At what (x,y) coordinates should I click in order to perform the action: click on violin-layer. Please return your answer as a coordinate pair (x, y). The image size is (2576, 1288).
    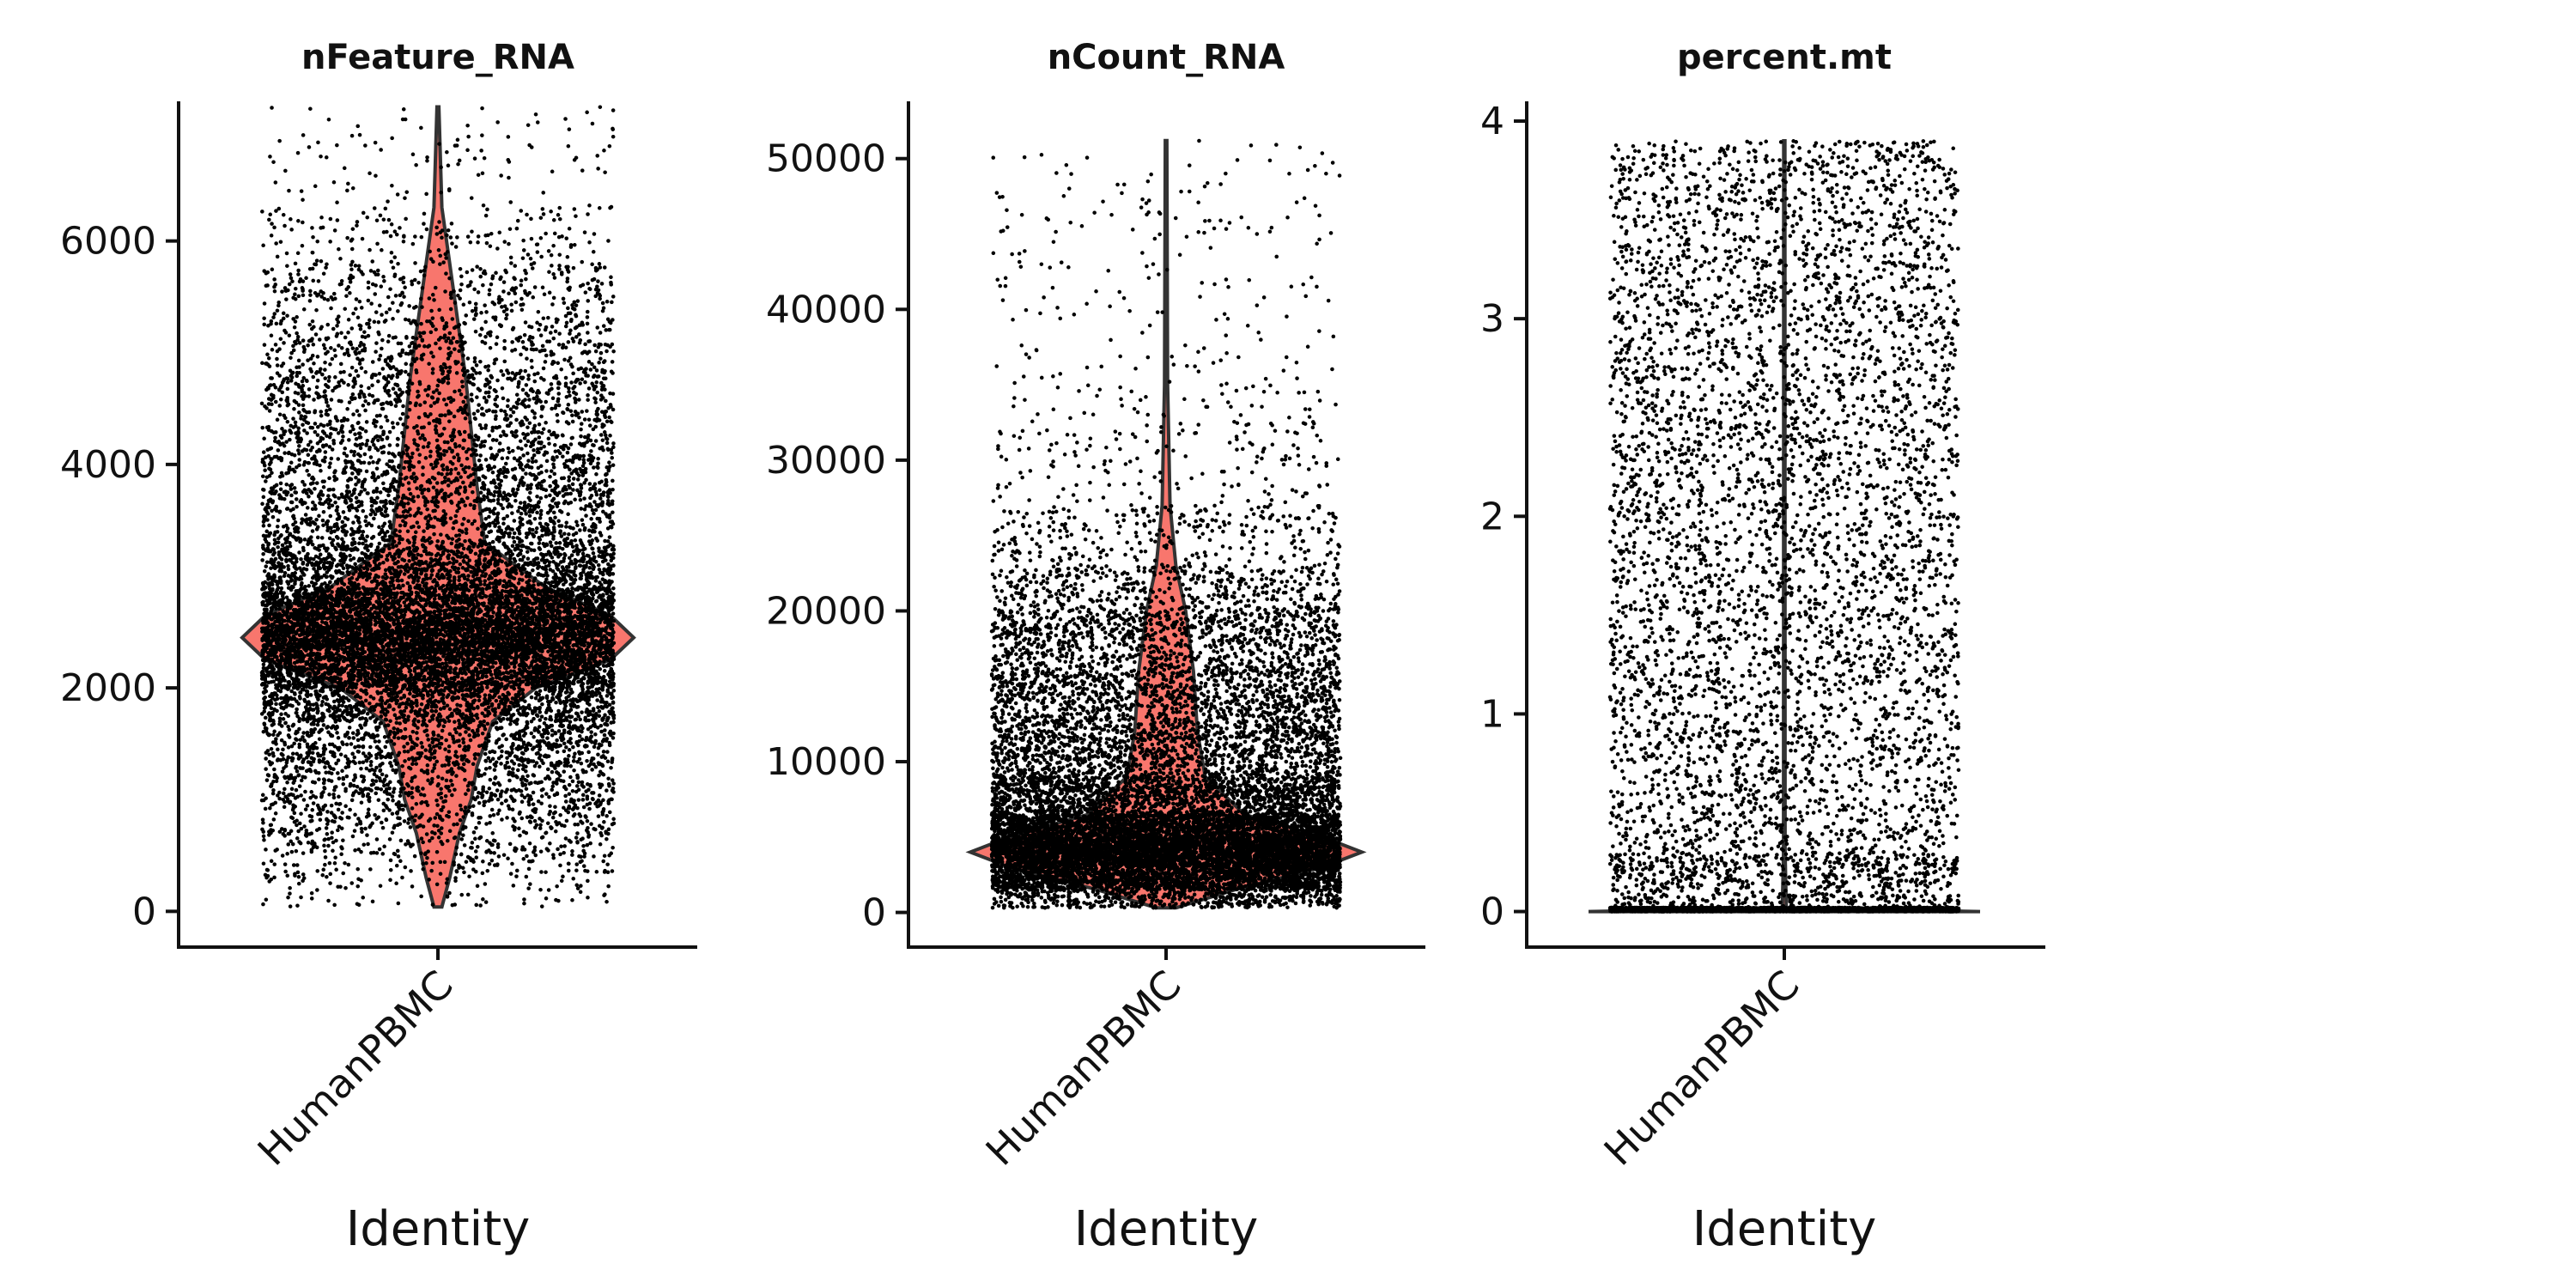
    Looking at the image, I should click on (1784, 526).